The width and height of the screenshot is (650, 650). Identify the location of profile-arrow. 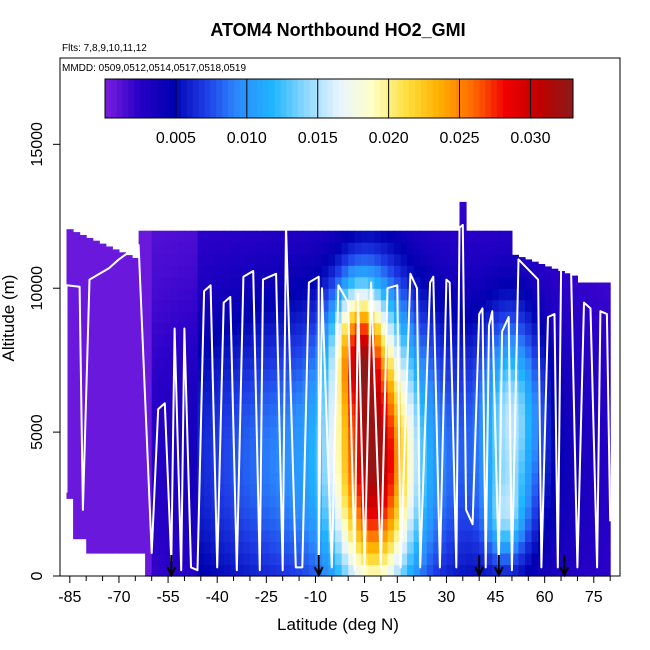
(498, 566).